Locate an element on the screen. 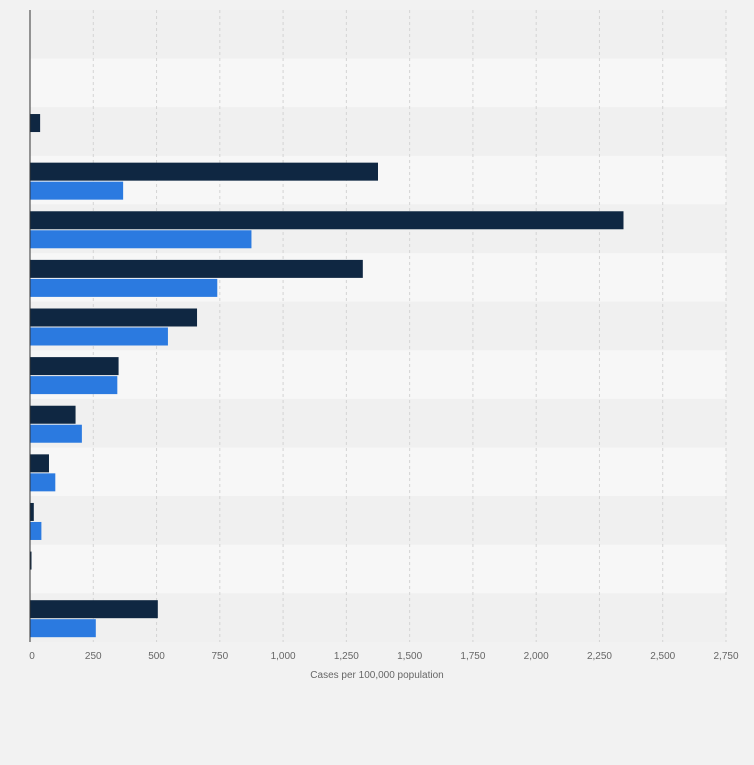 The height and width of the screenshot is (765, 754). x-axis-label: Cases per 100,000 population is located at coordinates (376, 675).